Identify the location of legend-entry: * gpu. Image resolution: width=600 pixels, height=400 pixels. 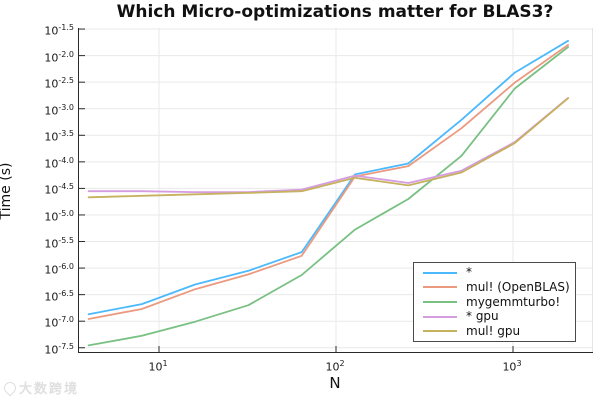
(494, 317).